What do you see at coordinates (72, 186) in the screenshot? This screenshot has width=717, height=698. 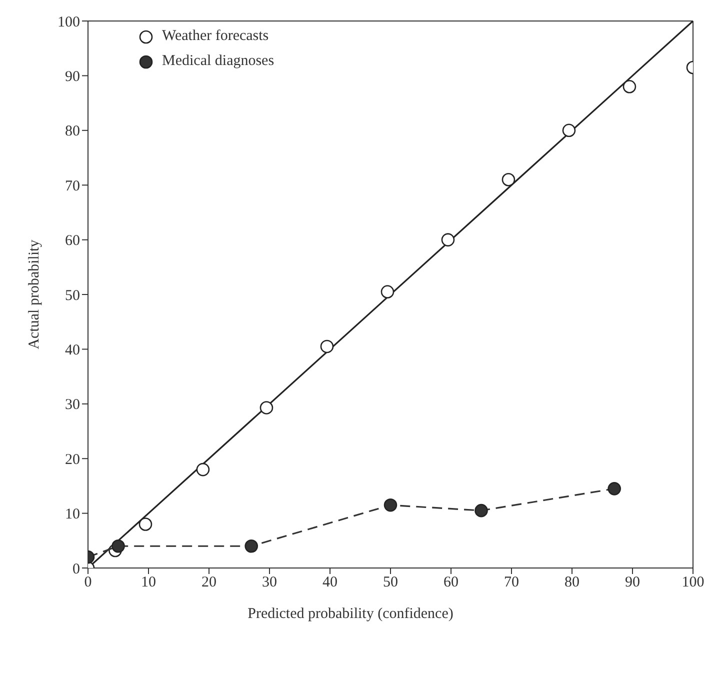 I see `y-tick-label: 70` at bounding box center [72, 186].